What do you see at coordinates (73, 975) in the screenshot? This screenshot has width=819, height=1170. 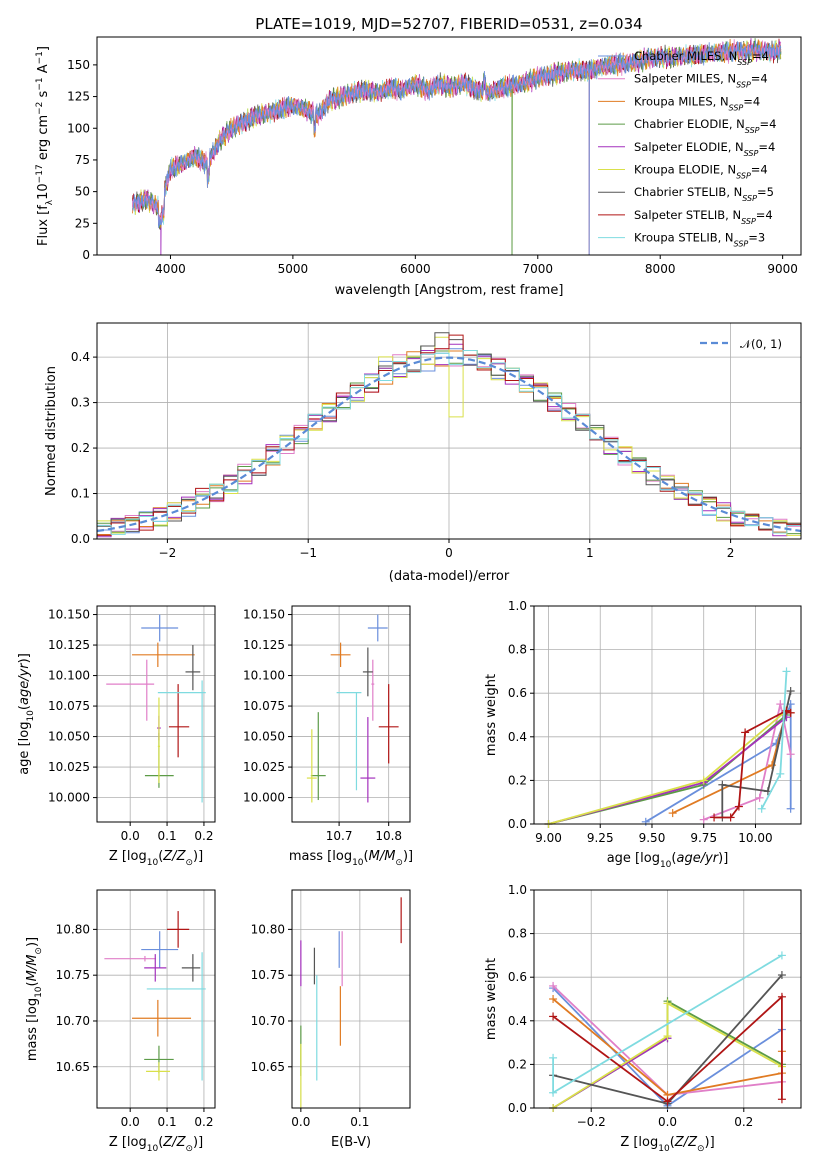 I see `y-tick-label: 10.75` at bounding box center [73, 975].